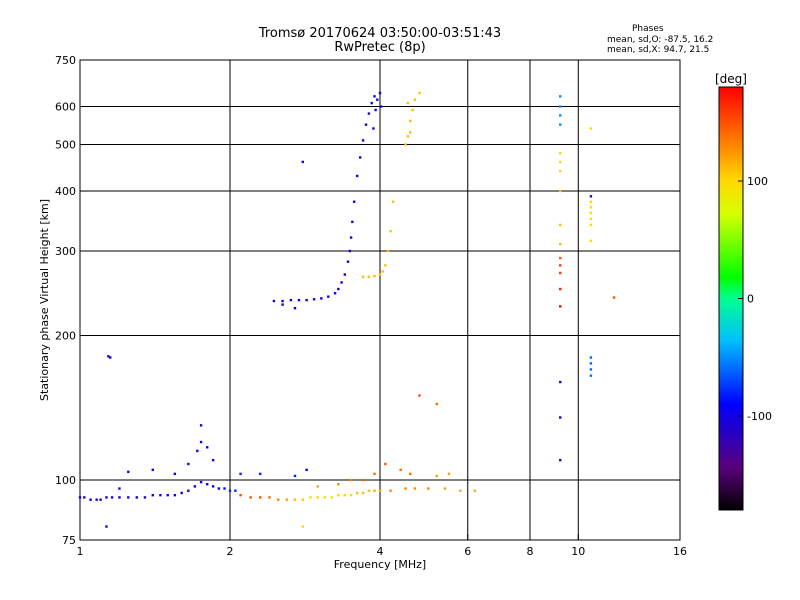 The image size is (800, 600). I want to click on x-tick-label: 16, so click(680, 551).